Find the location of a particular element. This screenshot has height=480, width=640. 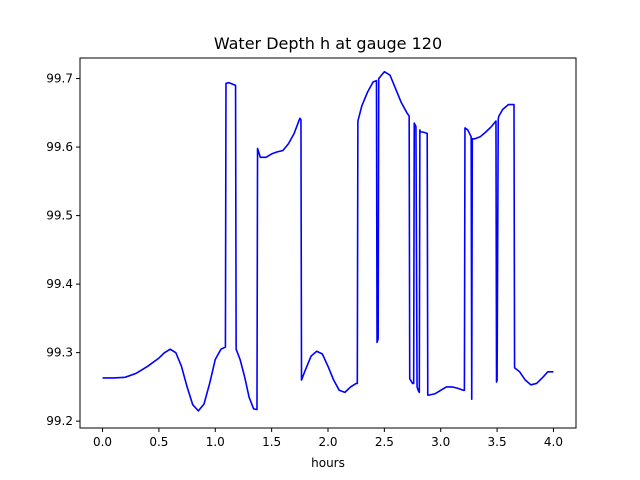

x-tick-label: 4.0 is located at coordinates (553, 442).